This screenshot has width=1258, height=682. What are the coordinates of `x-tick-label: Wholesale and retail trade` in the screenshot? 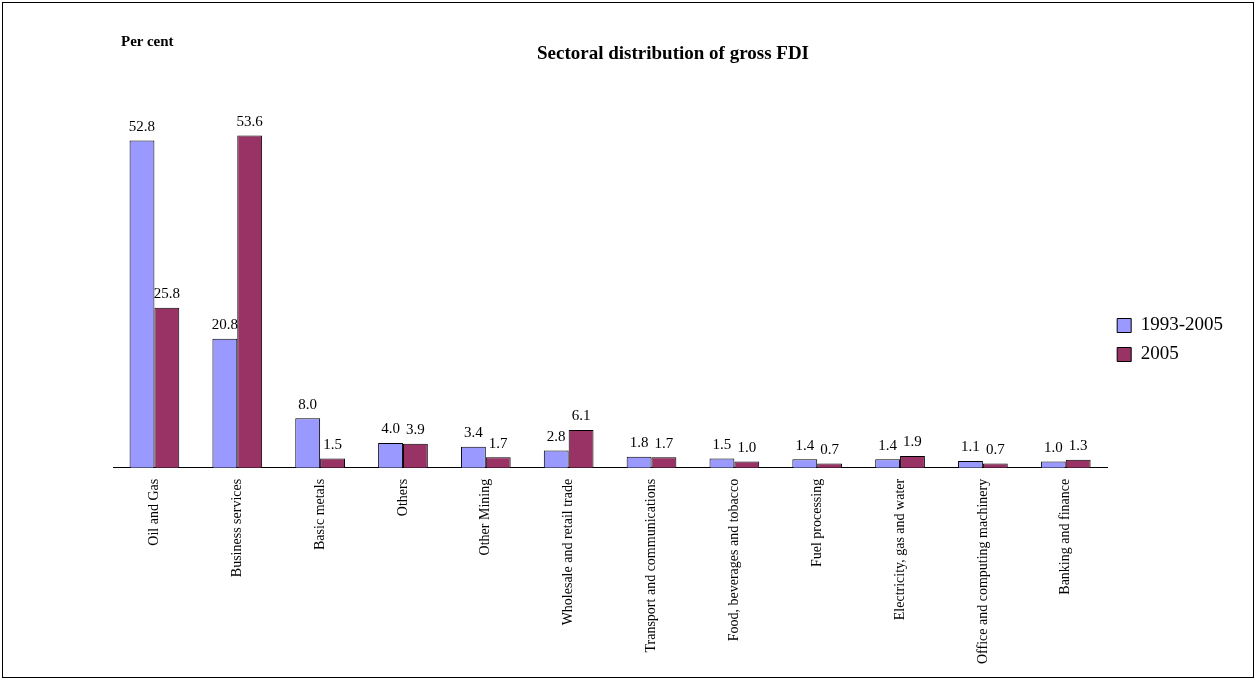 It's located at (568, 552).